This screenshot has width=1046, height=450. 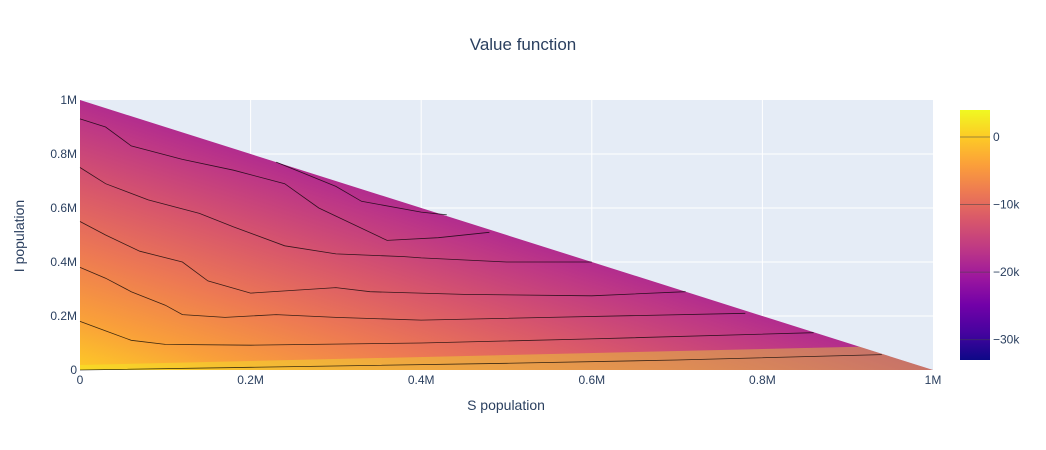 I want to click on x-tick-label-4: 0.8M, so click(x=762, y=380).